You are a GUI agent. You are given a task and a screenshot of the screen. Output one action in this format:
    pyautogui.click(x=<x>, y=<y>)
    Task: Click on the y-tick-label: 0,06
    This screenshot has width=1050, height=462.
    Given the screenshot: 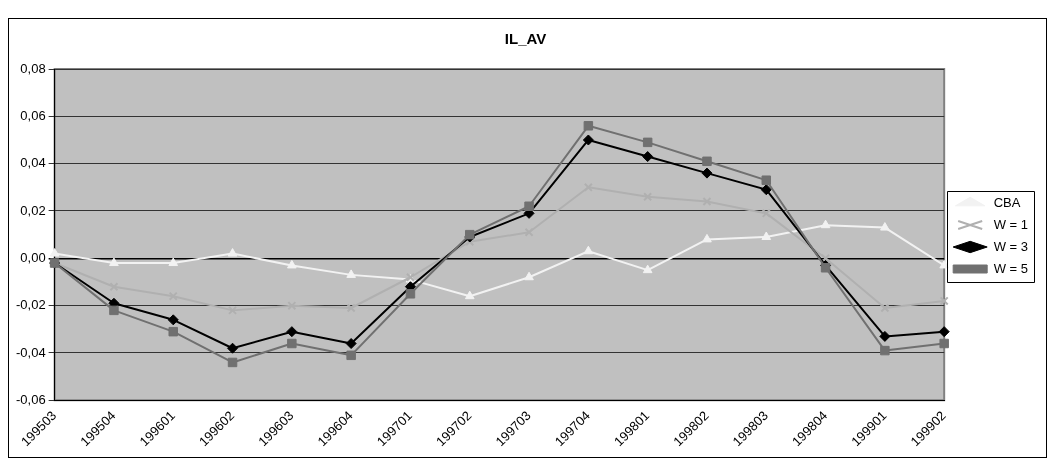 What is the action you would take?
    pyautogui.click(x=33, y=115)
    